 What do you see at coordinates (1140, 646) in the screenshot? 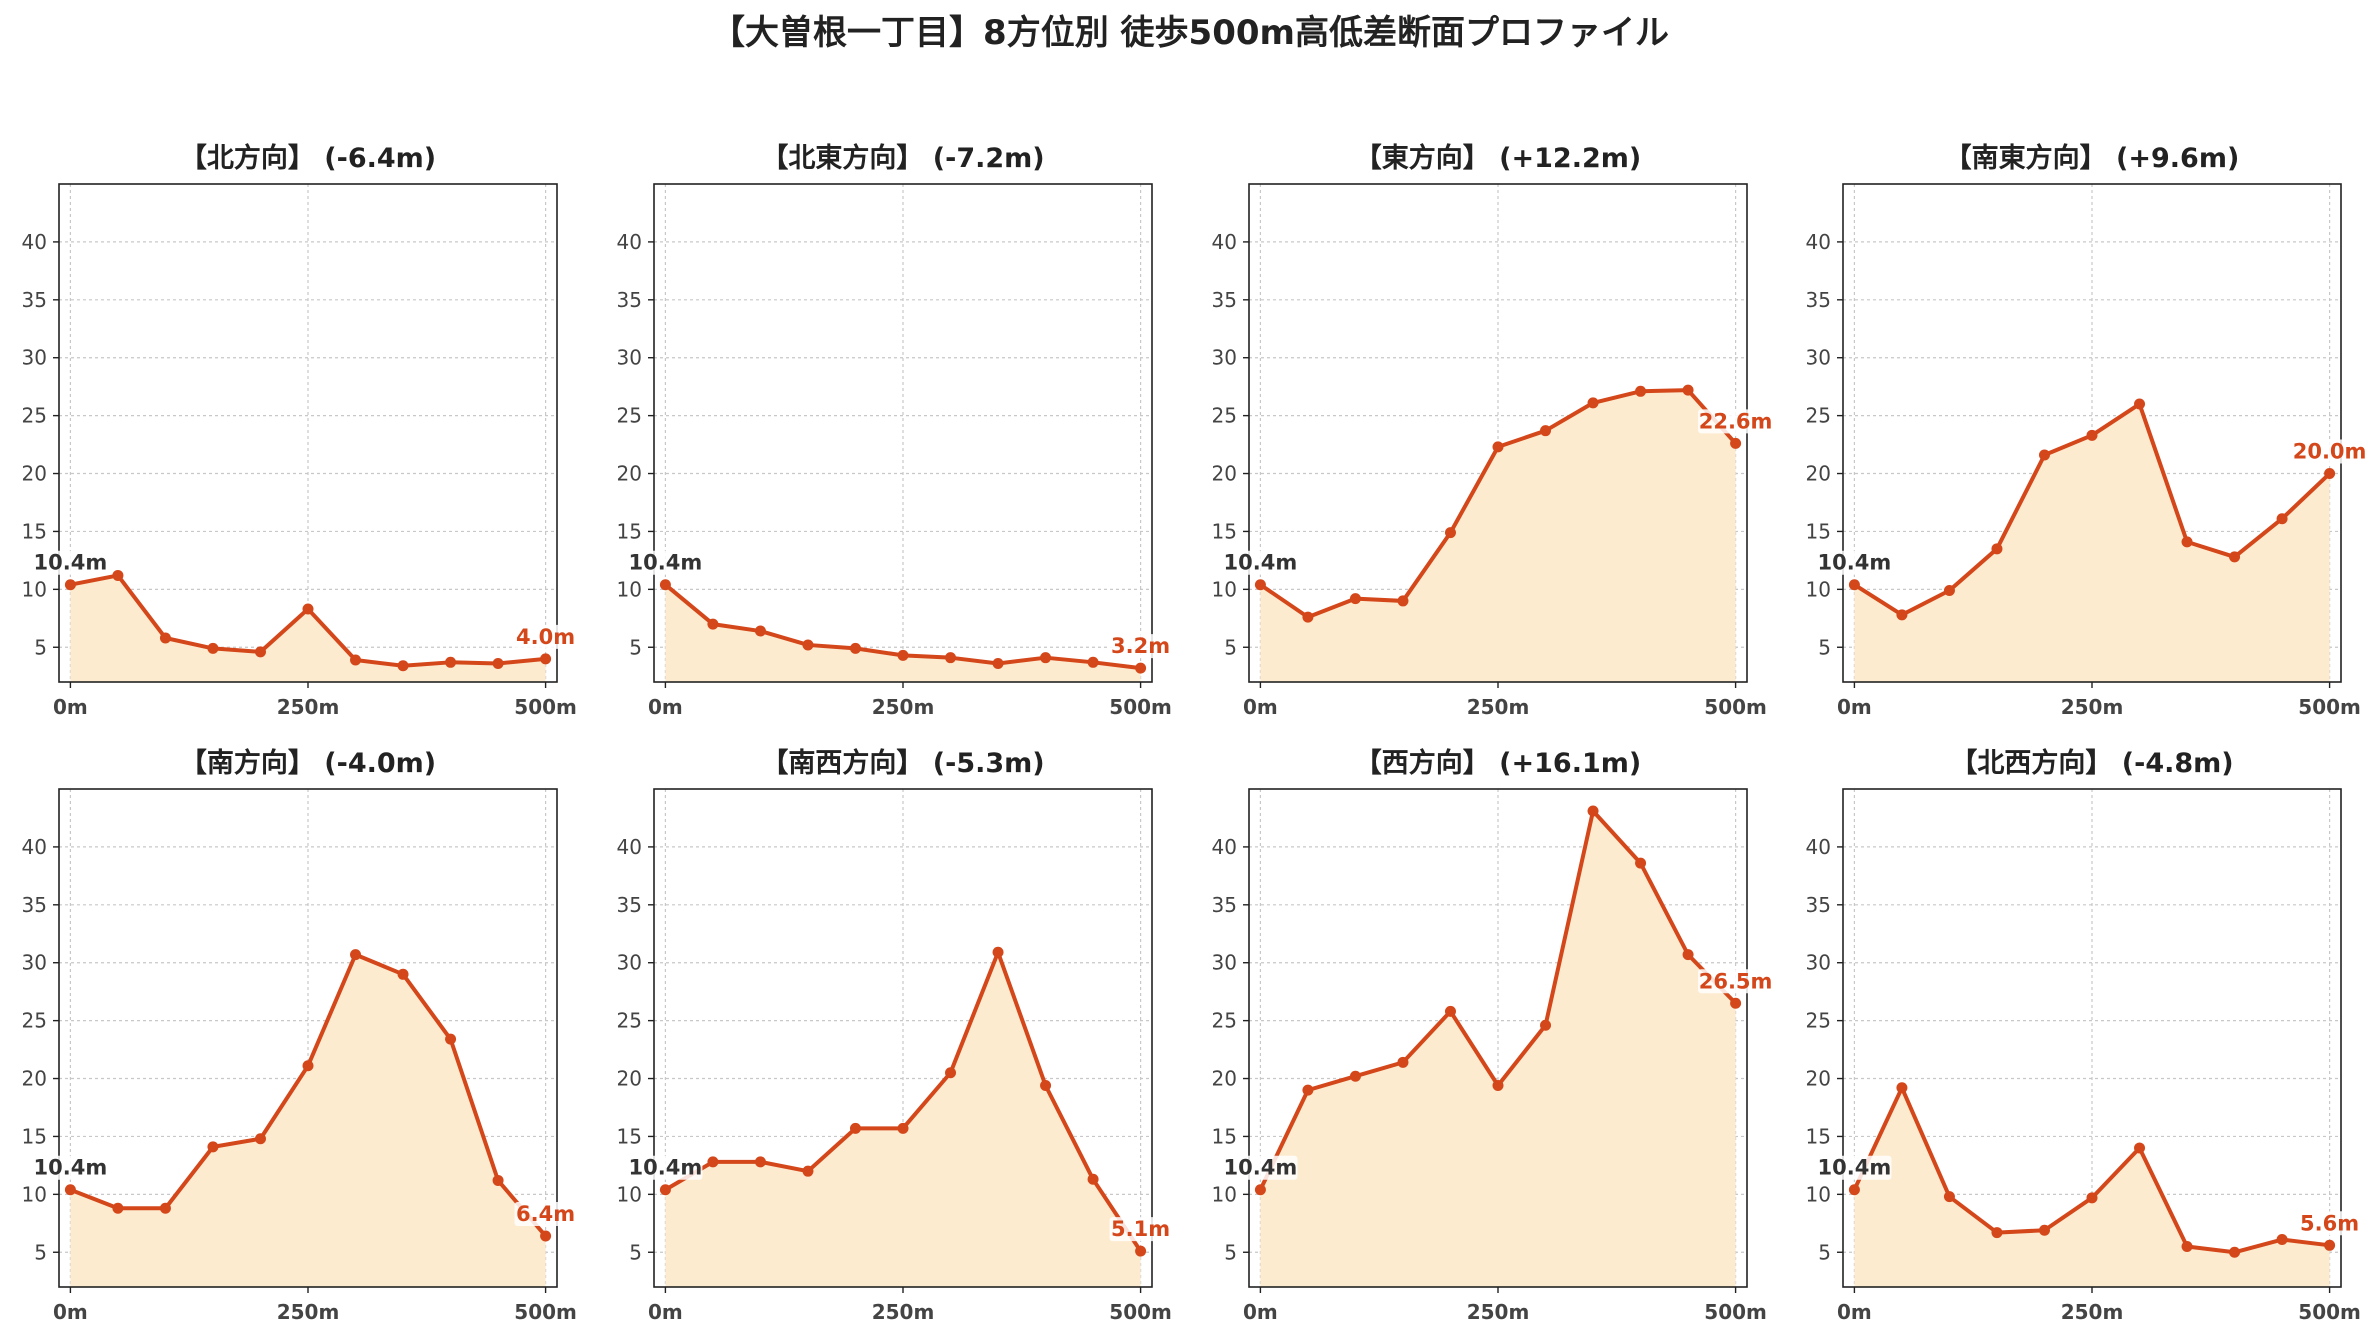
I see `end-elevation-label: 3.2m` at bounding box center [1140, 646].